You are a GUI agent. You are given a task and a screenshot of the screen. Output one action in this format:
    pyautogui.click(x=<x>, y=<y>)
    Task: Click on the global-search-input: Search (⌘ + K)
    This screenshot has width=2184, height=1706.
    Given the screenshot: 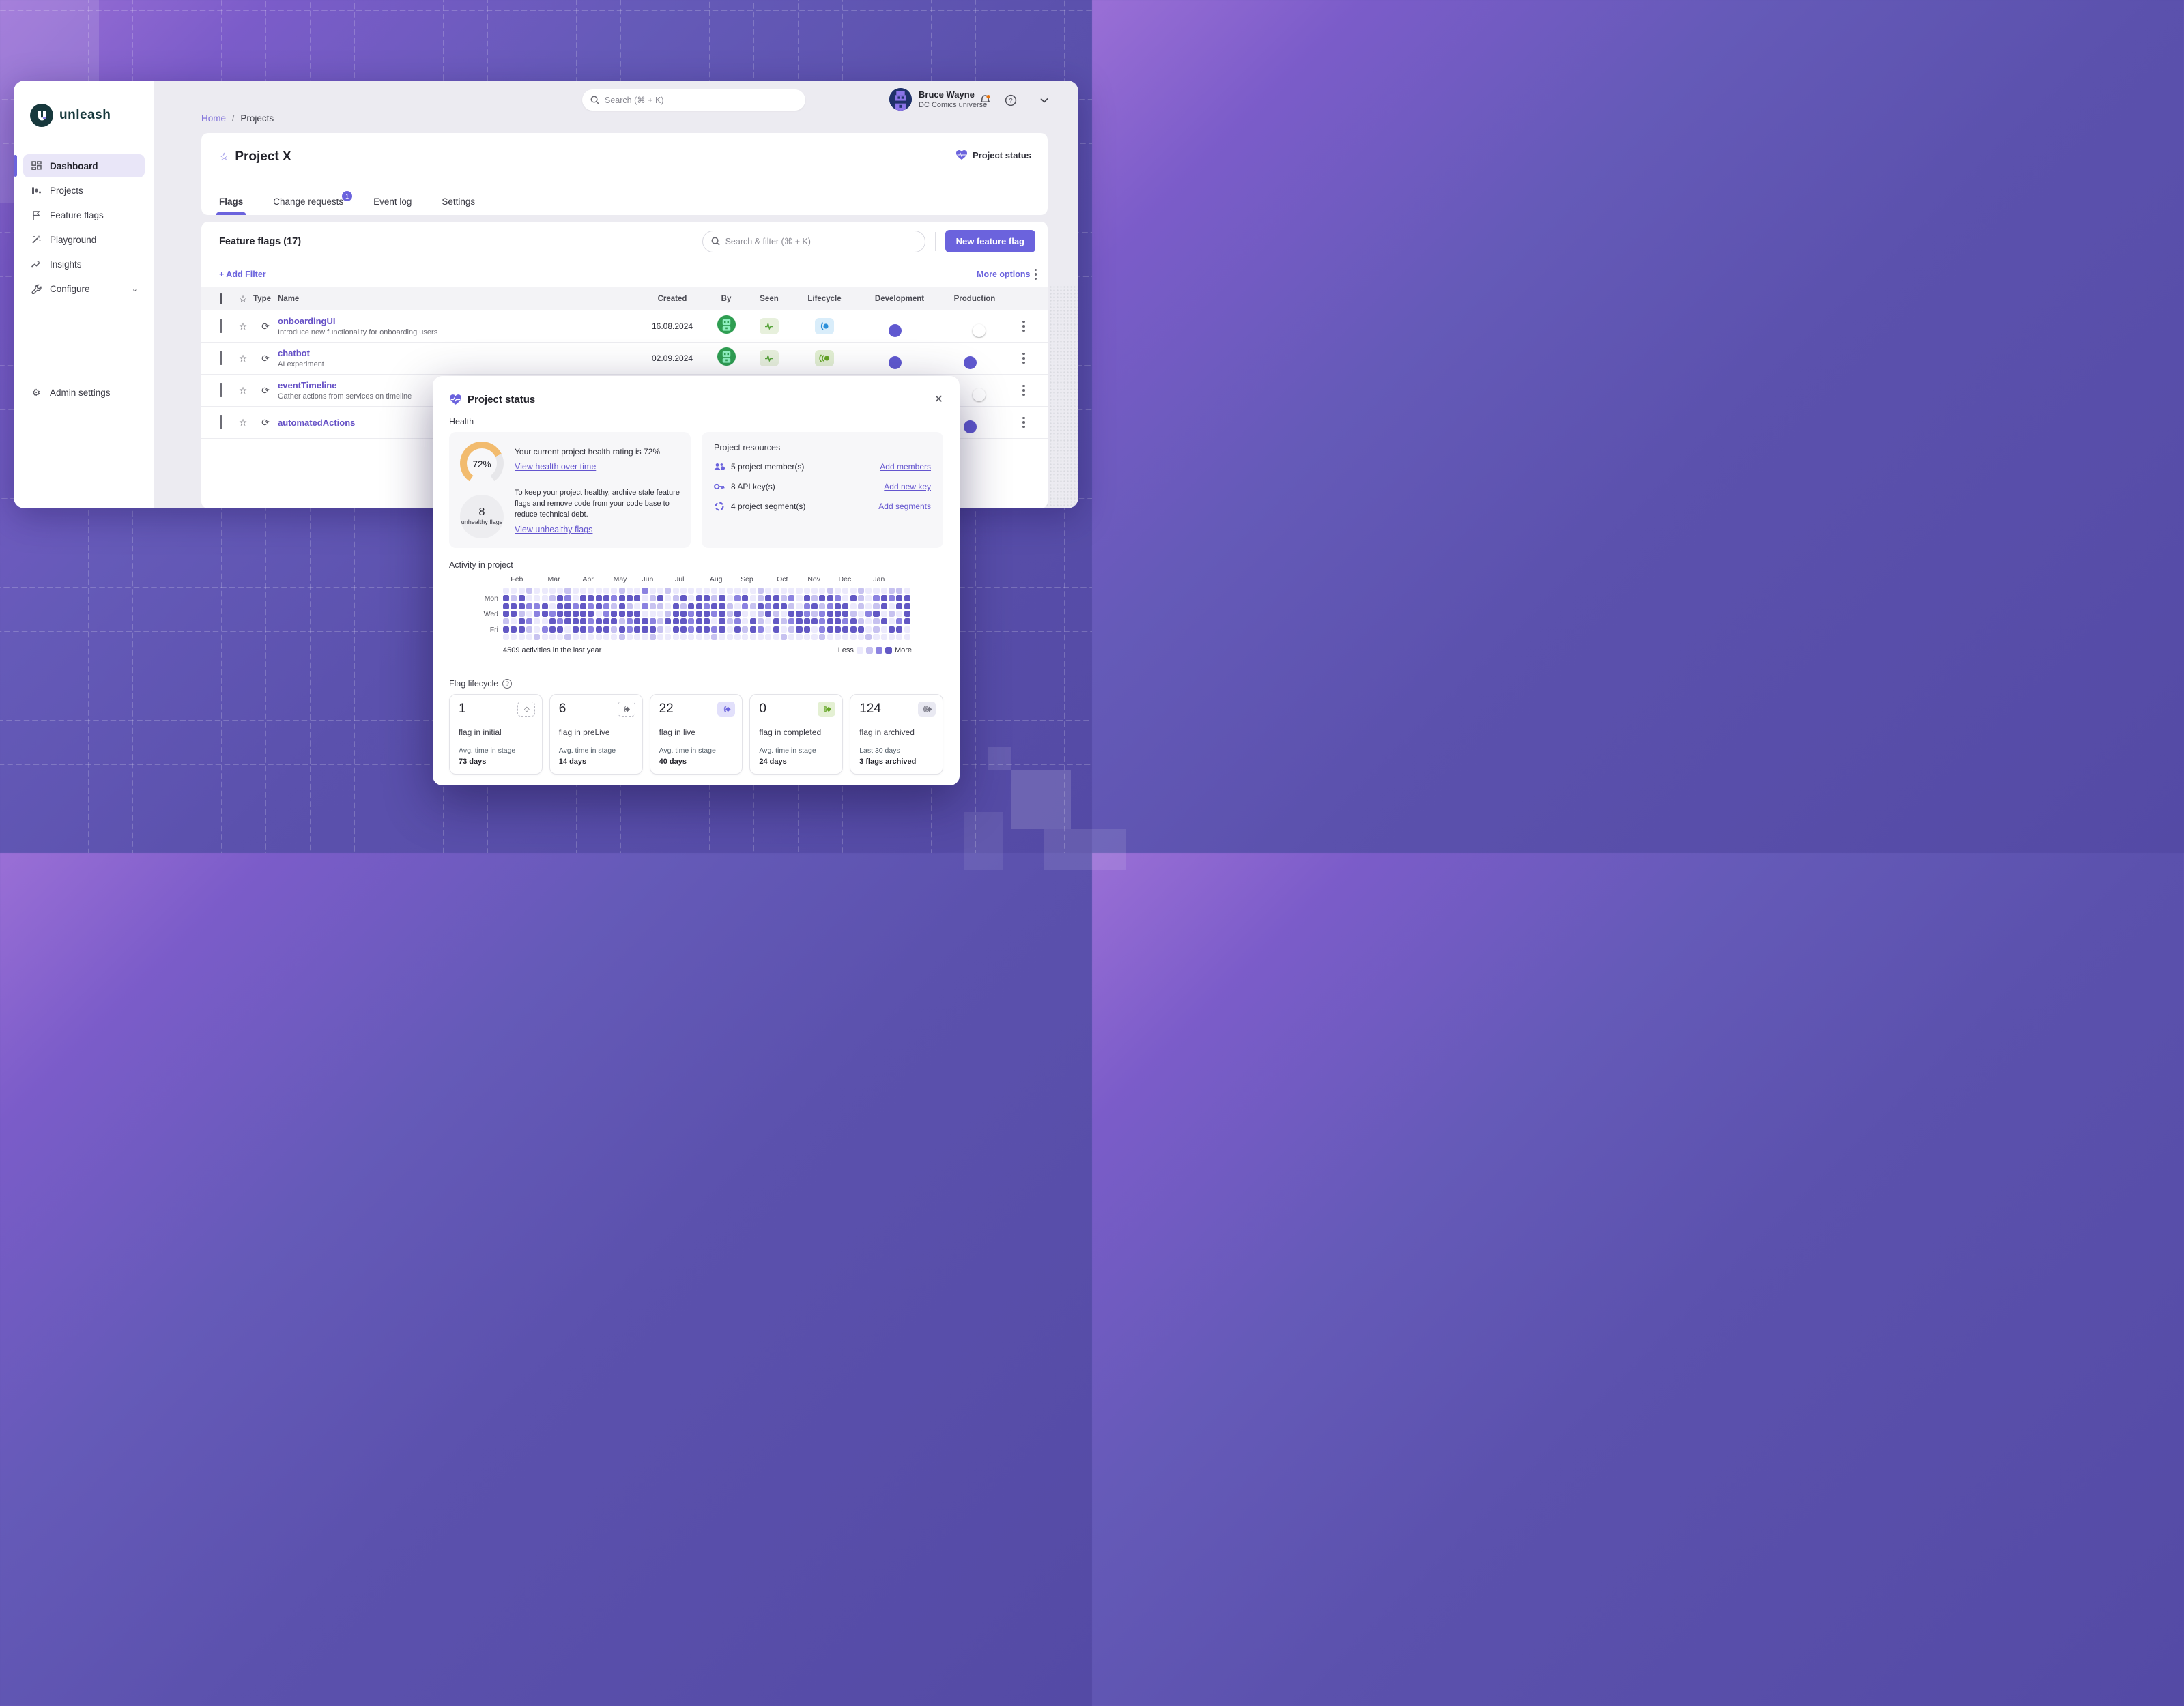 What is the action you would take?
    pyautogui.click(x=693, y=100)
    